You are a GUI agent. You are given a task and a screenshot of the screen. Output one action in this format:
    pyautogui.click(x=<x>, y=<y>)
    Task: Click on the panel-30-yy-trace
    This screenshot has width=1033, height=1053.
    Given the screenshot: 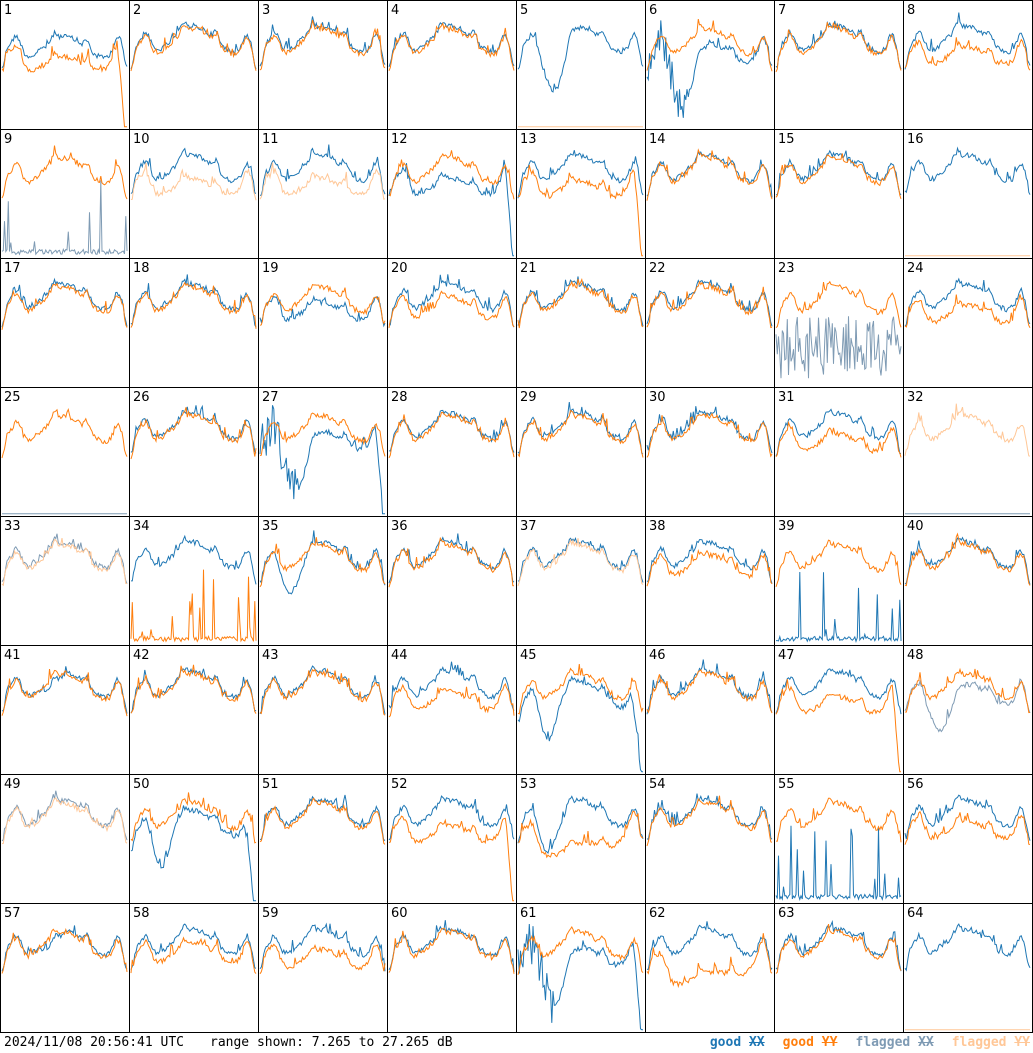 What is the action you would take?
    pyautogui.click(x=709, y=435)
    